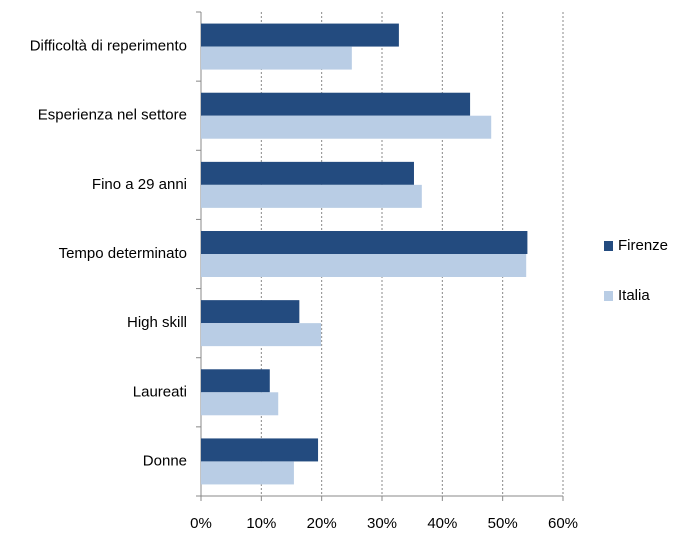 This screenshot has height=537, width=673. Describe the element at coordinates (382, 523) in the screenshot. I see `x-tick-label: 30%` at that location.